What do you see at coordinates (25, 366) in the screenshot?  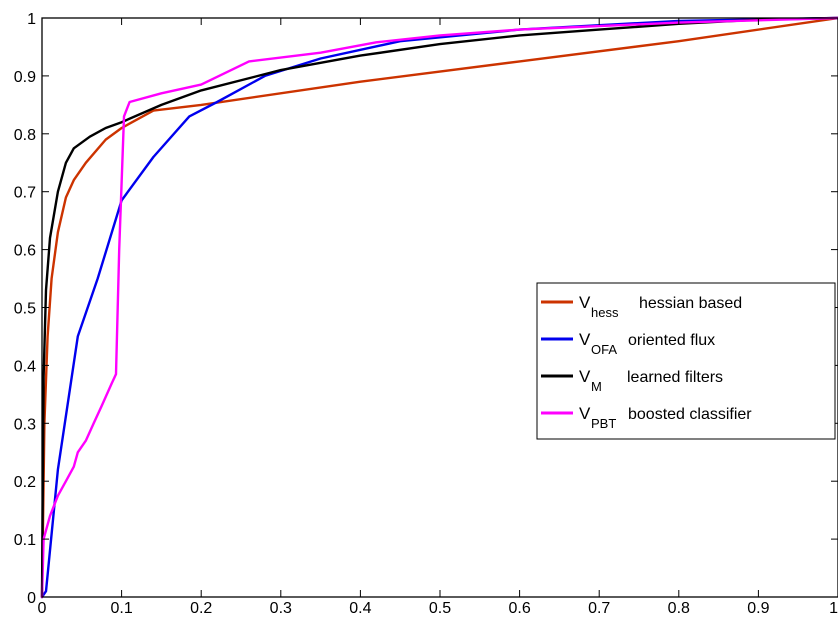 I see `y-tick-label: 0.4` at bounding box center [25, 366].